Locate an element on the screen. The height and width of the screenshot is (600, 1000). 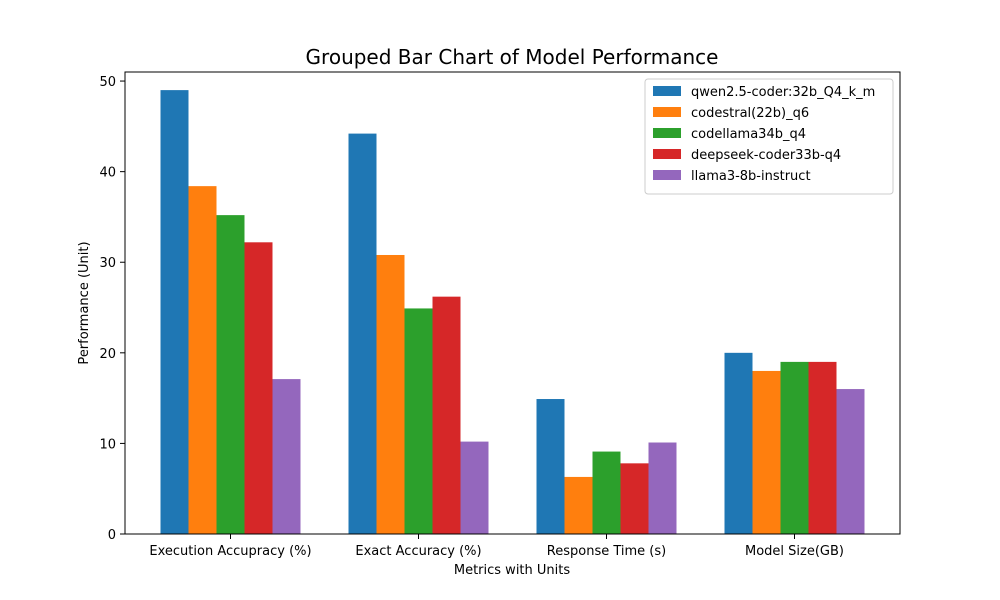
legend-label-4: deepseek-coder33b-q4 is located at coordinates (766, 155).